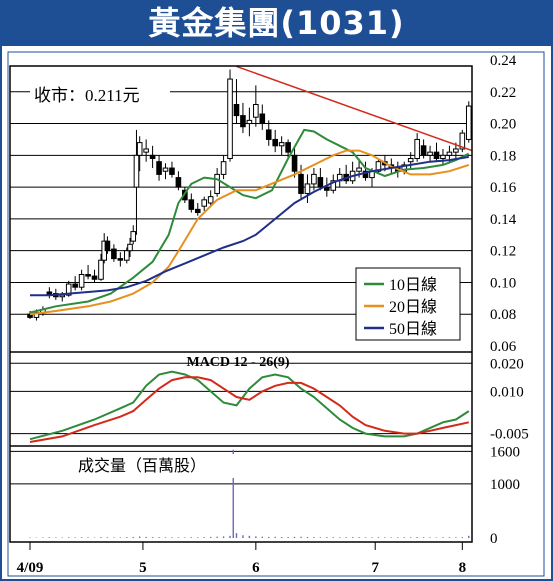 Image resolution: width=553 pixels, height=581 pixels. Describe the element at coordinates (507, 392) in the screenshot. I see `macd-y-tick: 0.010` at that location.